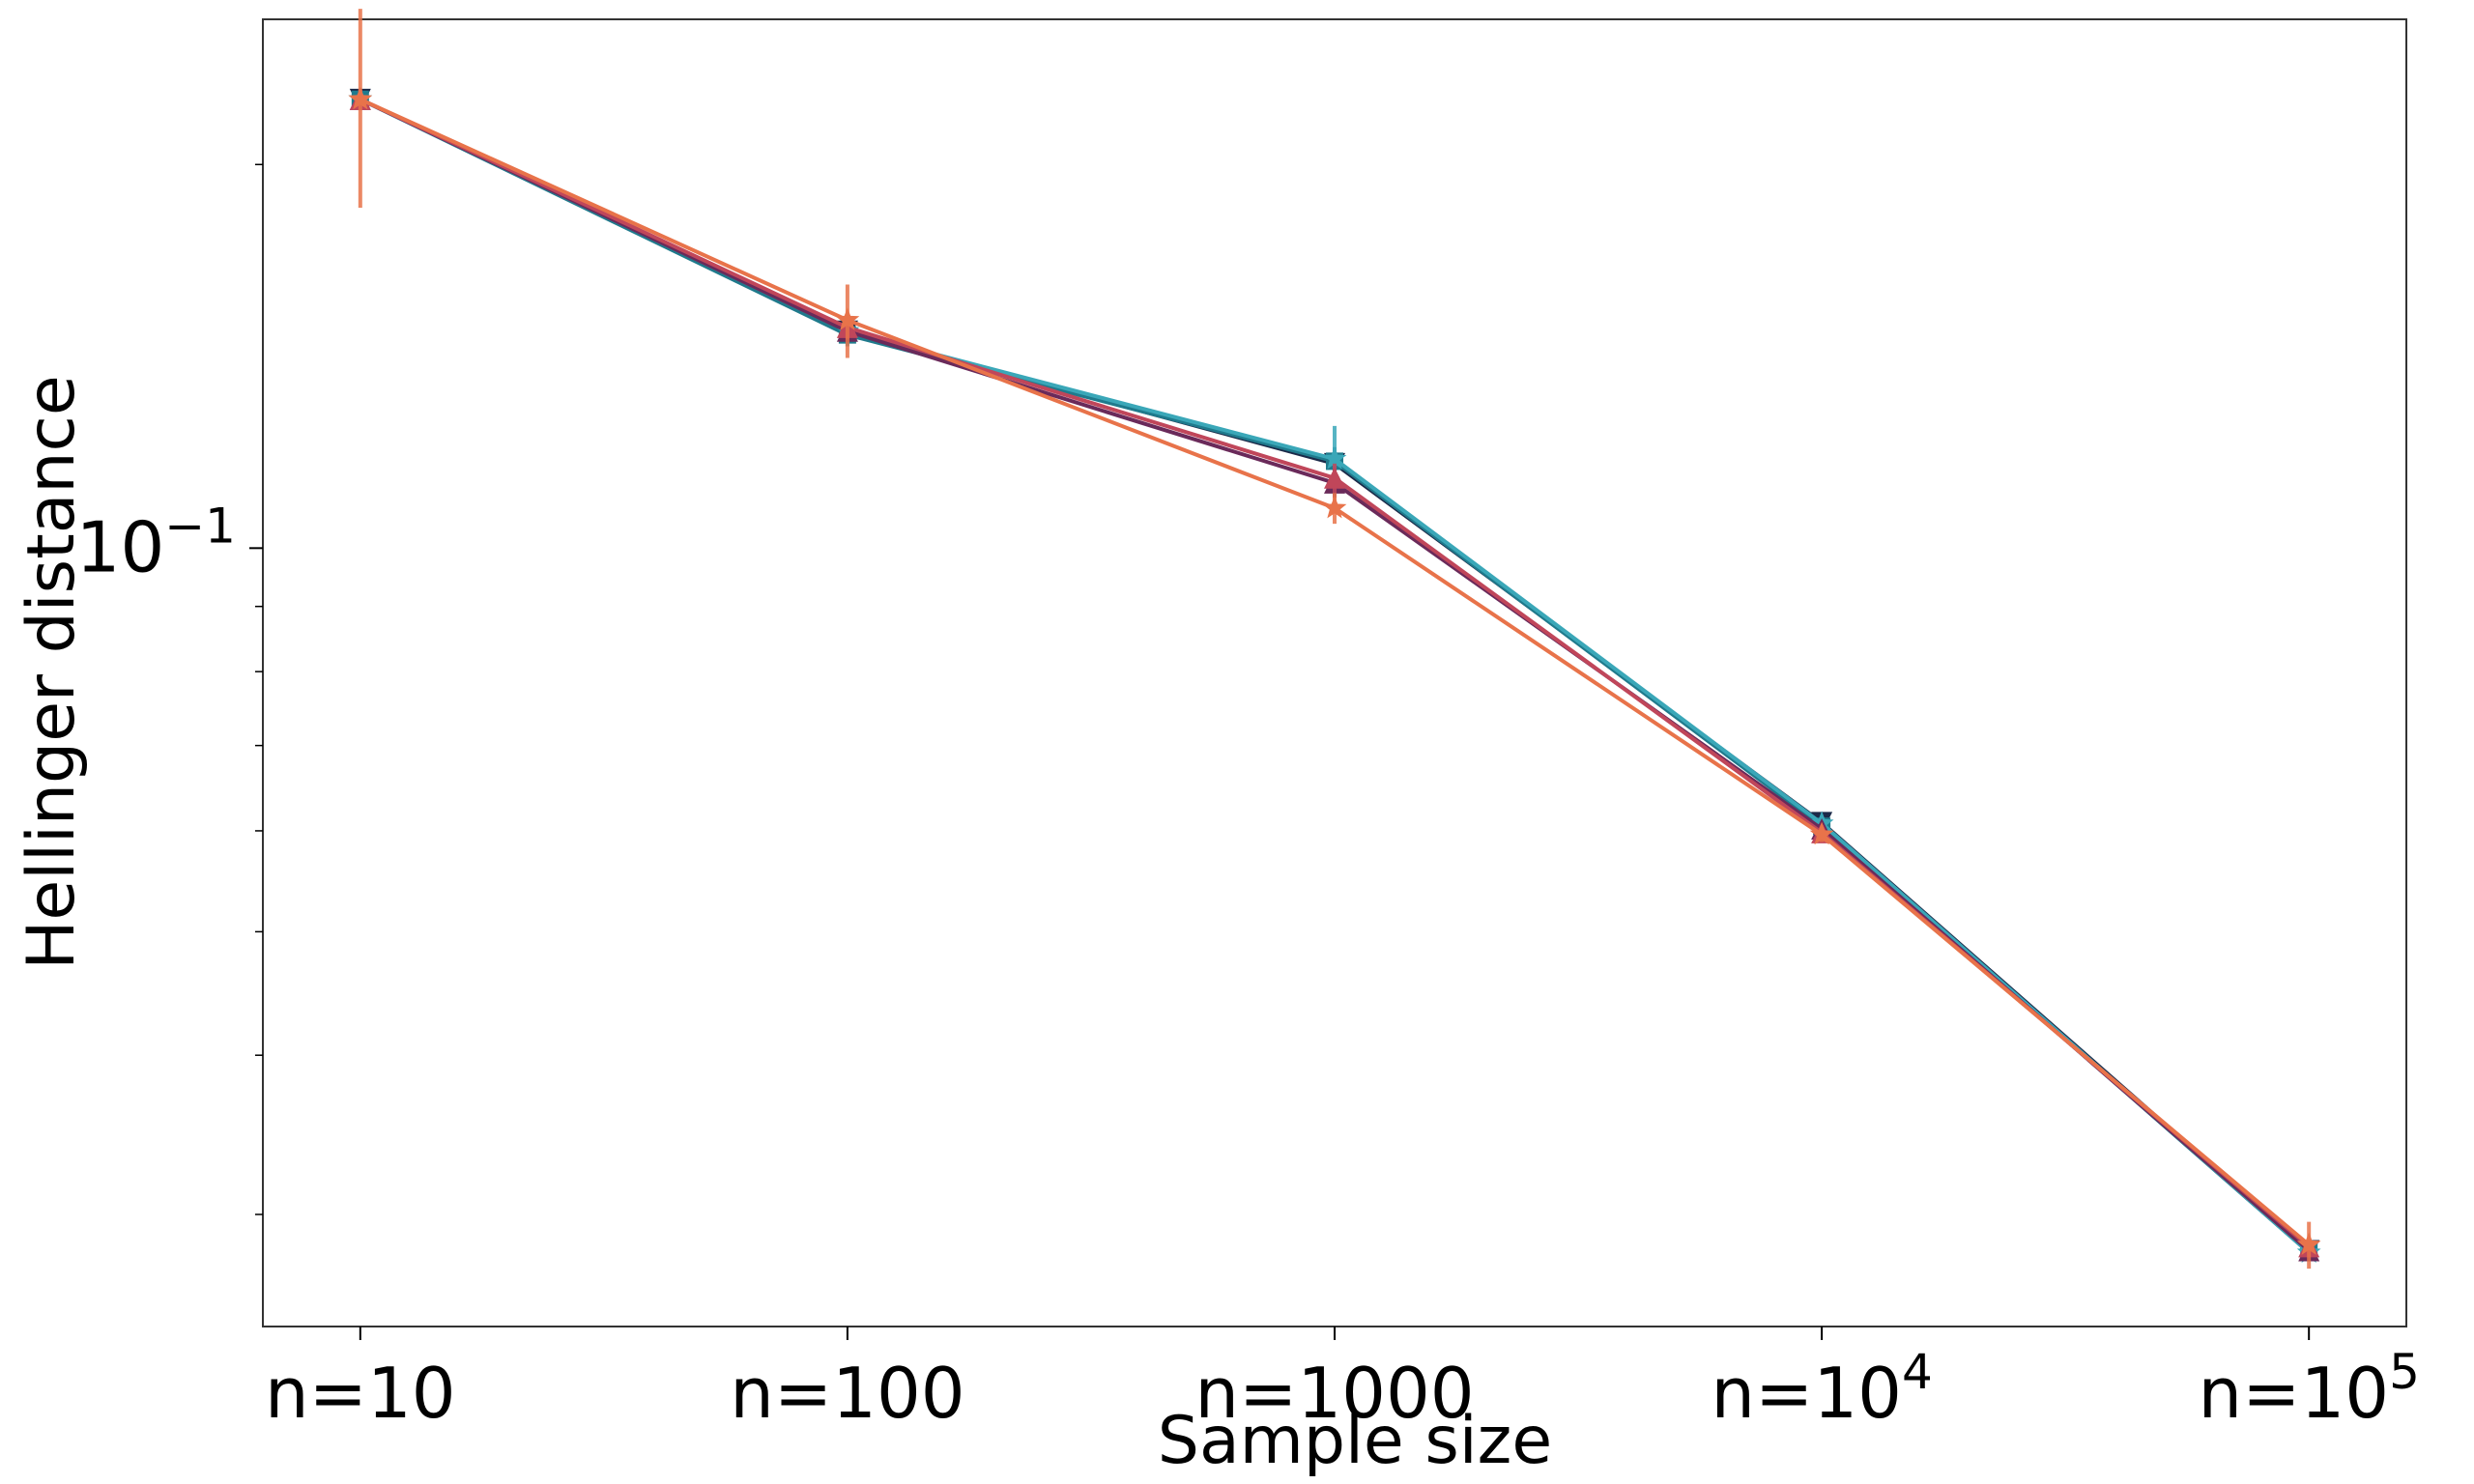 This screenshot has width=2474, height=1484. Describe the element at coordinates (361, 1394) in the screenshot. I see `x-tick-label: n=10` at that location.